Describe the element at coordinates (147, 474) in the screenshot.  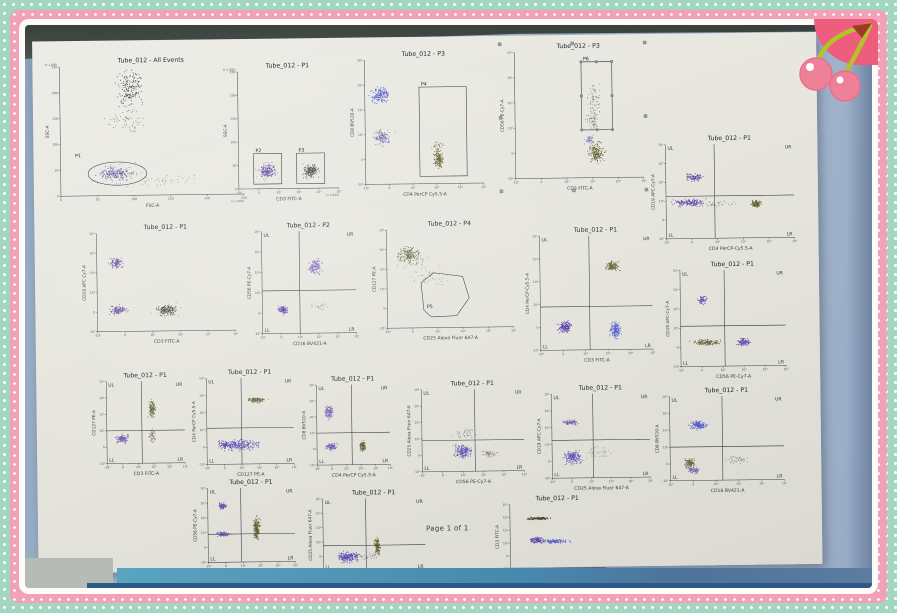
I see `x-axis-label: CD3 FITC-A` at that location.